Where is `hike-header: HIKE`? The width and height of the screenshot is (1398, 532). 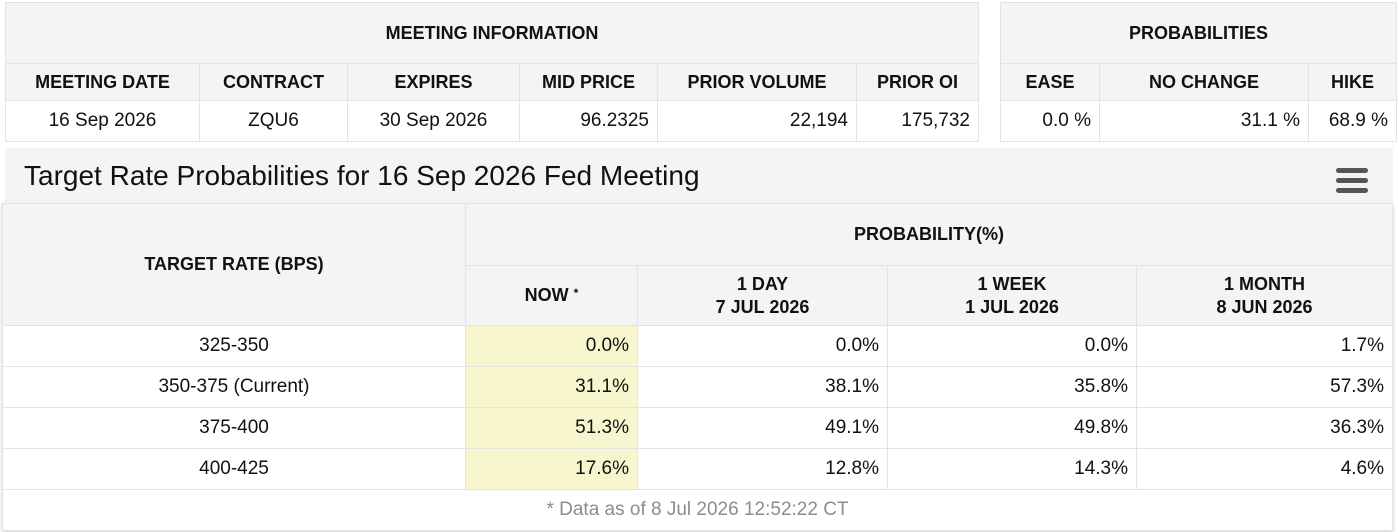
hike-header: HIKE is located at coordinates (1352, 82).